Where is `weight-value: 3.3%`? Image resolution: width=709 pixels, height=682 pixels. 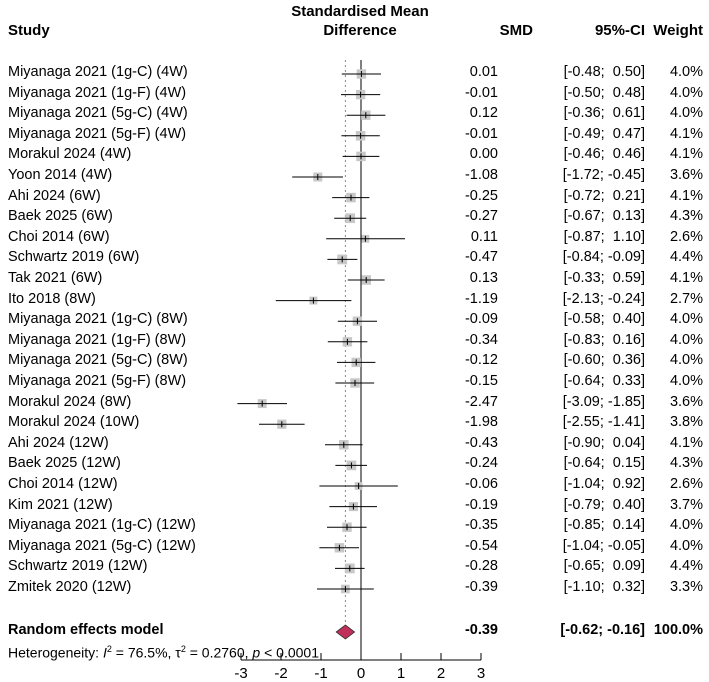
weight-value: 3.3% is located at coordinates (686, 587).